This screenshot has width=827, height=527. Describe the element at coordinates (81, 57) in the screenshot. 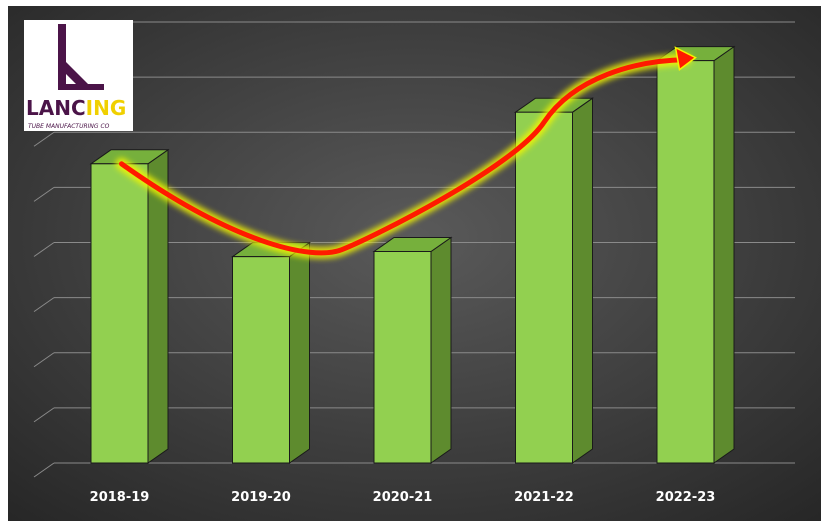

I see `logo-mark-icon` at that location.